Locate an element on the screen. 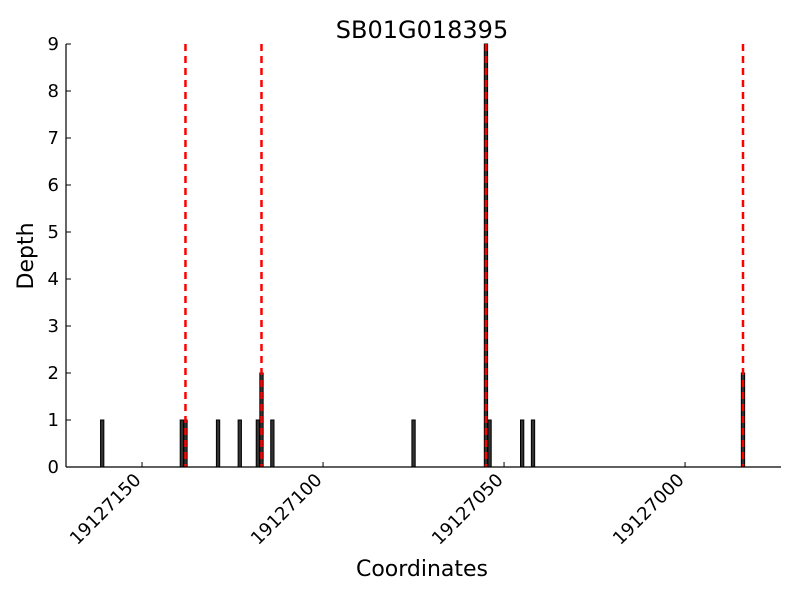  y-tick-label: 3 is located at coordinates (53, 326).